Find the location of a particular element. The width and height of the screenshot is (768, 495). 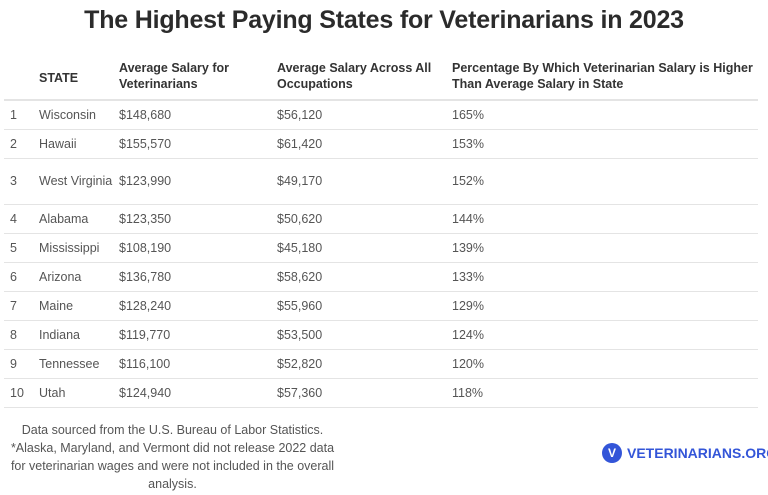

cell-state: West Virginia is located at coordinates (79, 181).